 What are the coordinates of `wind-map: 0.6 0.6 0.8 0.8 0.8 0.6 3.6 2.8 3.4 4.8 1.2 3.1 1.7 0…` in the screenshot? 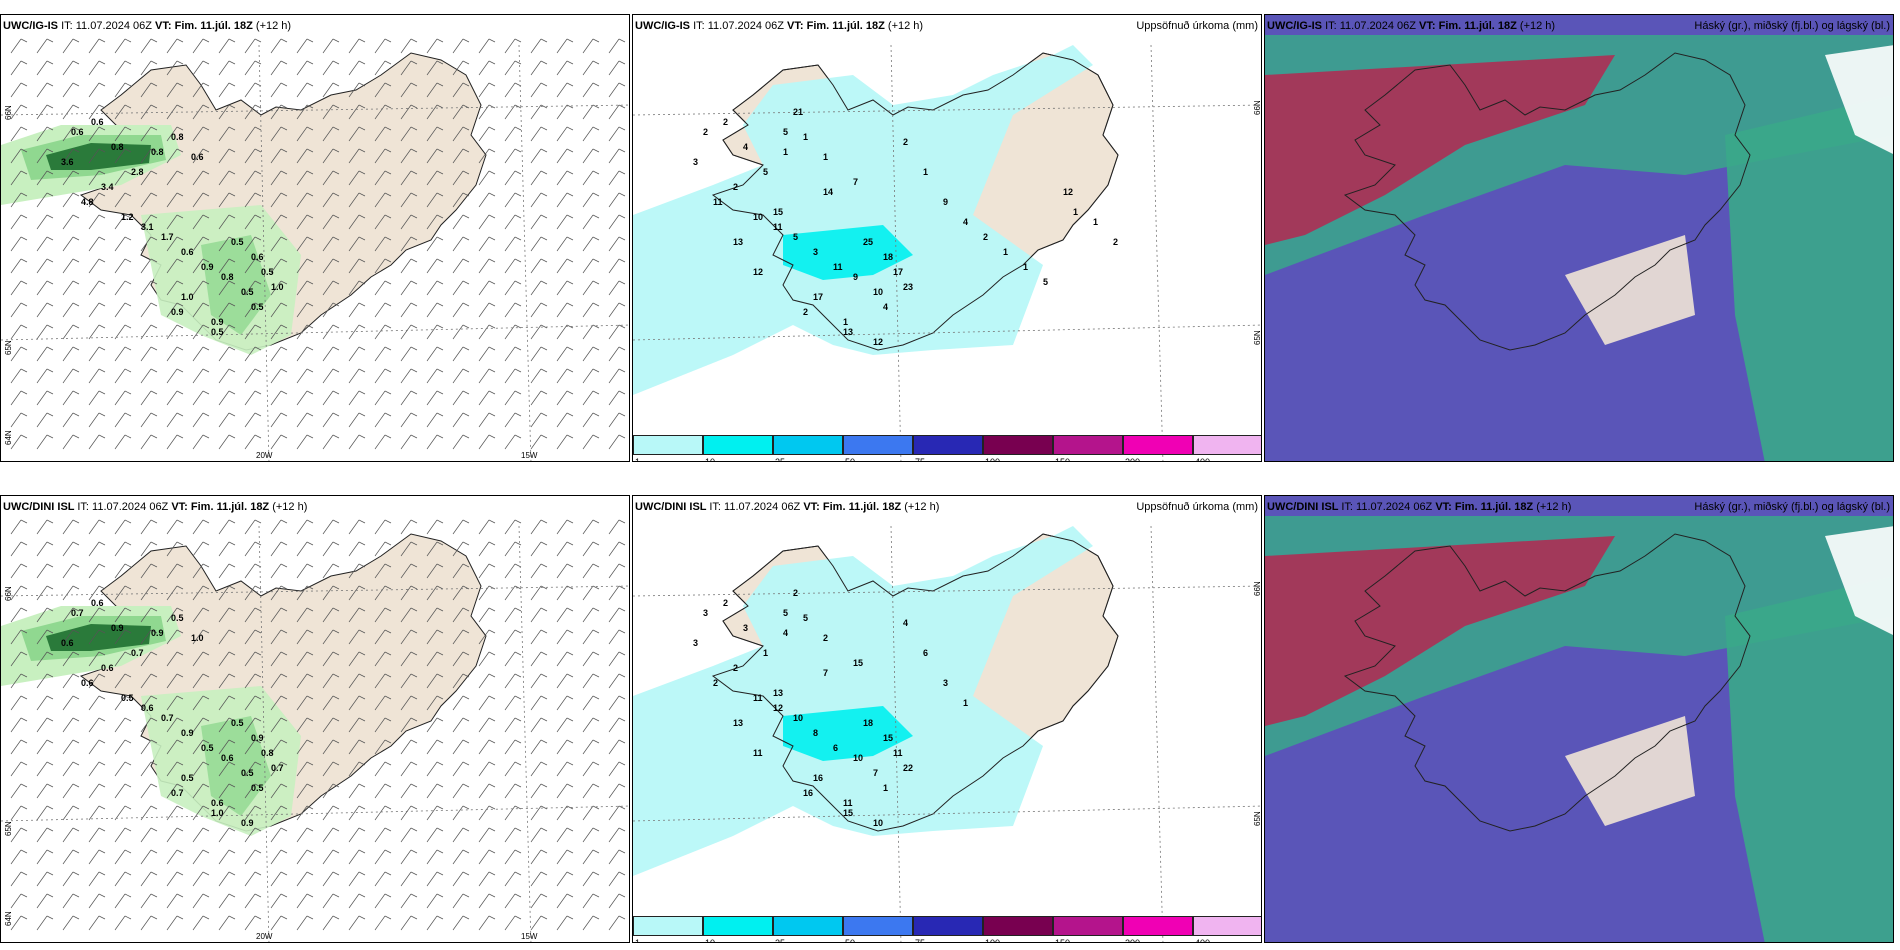 It's located at (315, 249).